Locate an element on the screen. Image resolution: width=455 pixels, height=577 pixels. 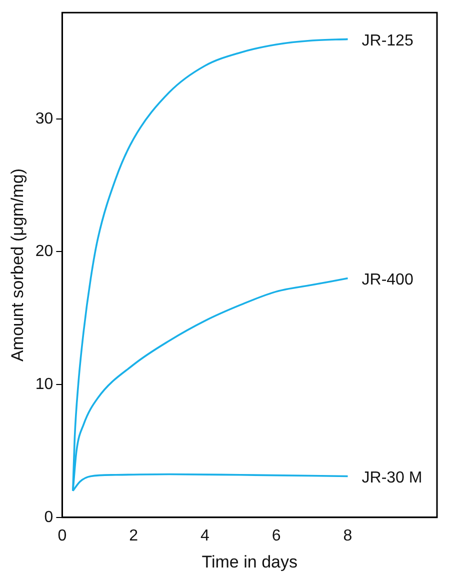
x-tick-label: 4 is located at coordinates (205, 535).